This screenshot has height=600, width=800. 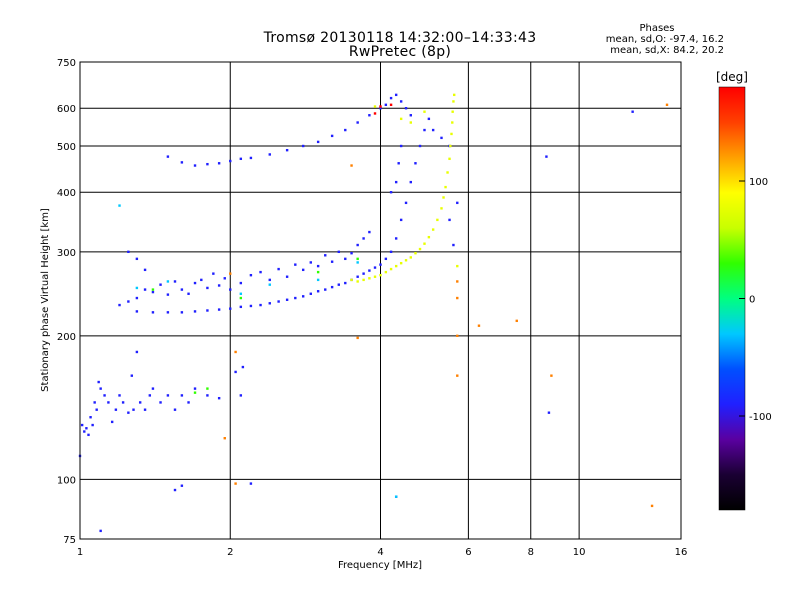 What do you see at coordinates (657, 28) in the screenshot?
I see `phases-heading: Phases` at bounding box center [657, 28].